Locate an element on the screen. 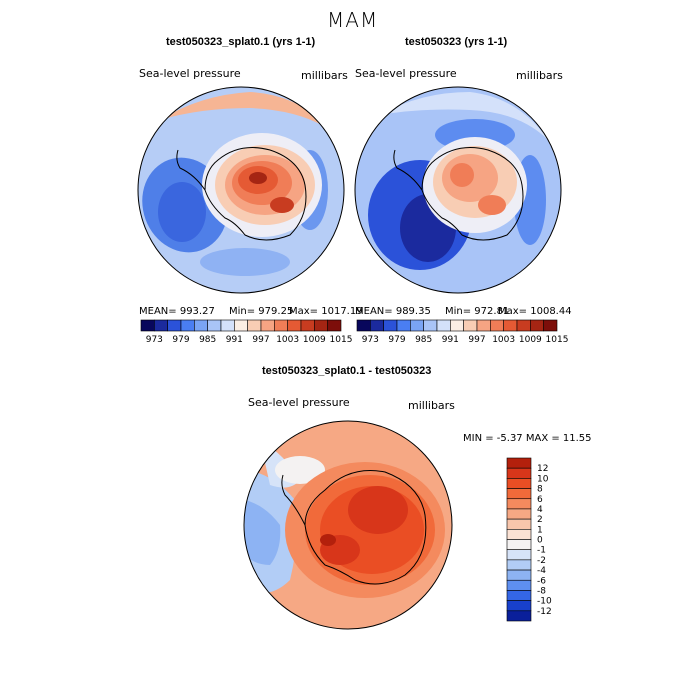  panel3-colorbar-tick: 4 is located at coordinates (540, 510).